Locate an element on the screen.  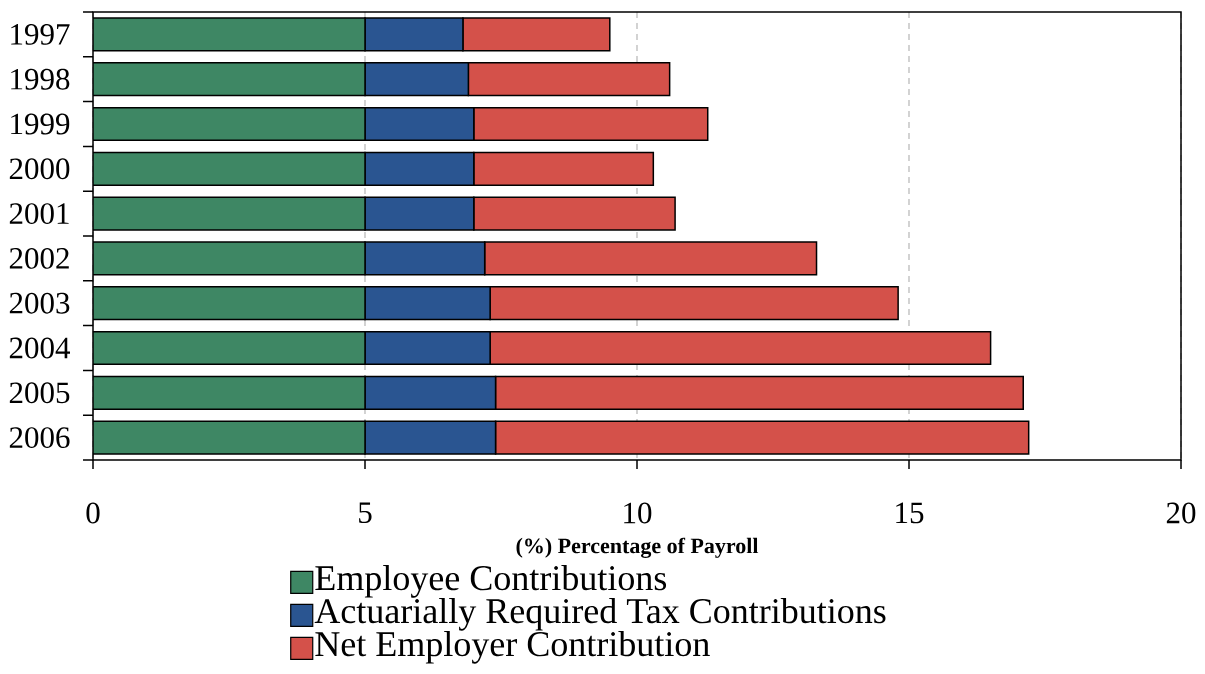
x-tick-label: 15 is located at coordinates (910, 513).